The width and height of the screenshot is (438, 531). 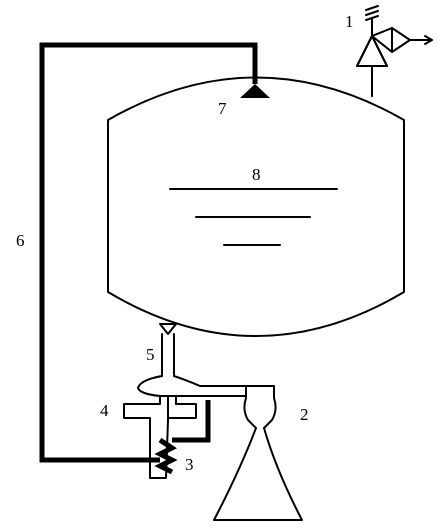 I want to click on liquid-level-lines, so click(x=253, y=217).